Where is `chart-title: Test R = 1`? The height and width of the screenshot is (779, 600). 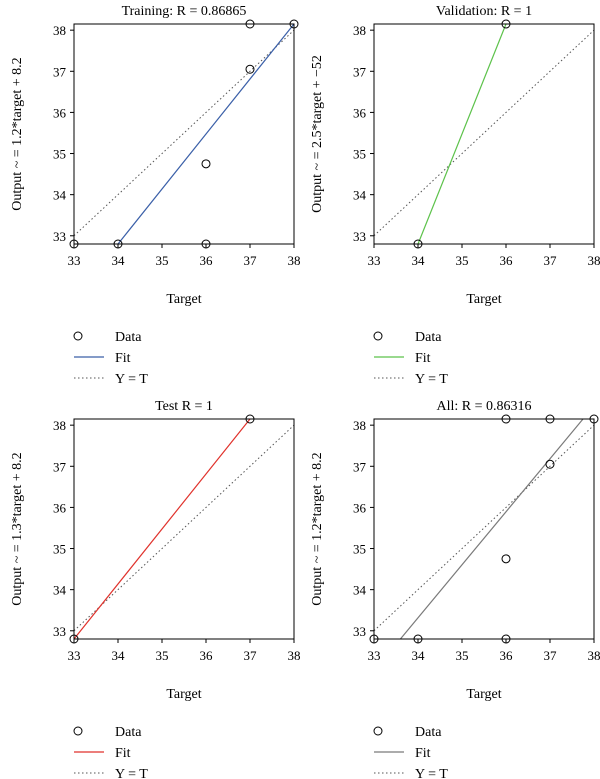
chart-title: Test R = 1 is located at coordinates (184, 406).